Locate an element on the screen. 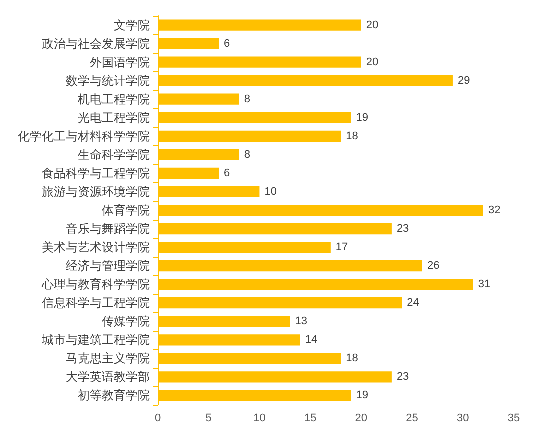  x-tick-label: 30 is located at coordinates (463, 418).